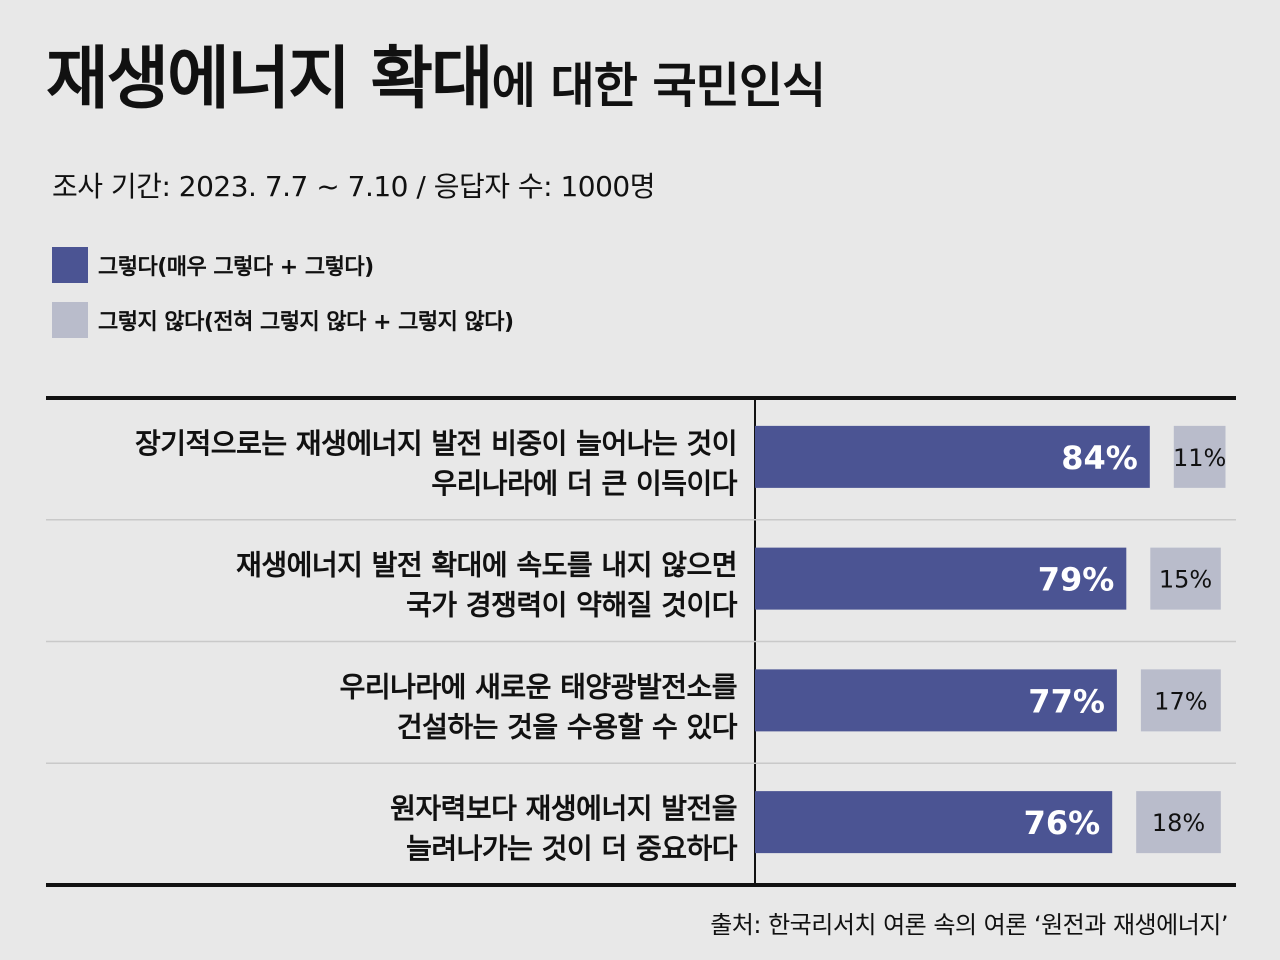  I want to click on data-label-agree: 84%, so click(1099, 458).